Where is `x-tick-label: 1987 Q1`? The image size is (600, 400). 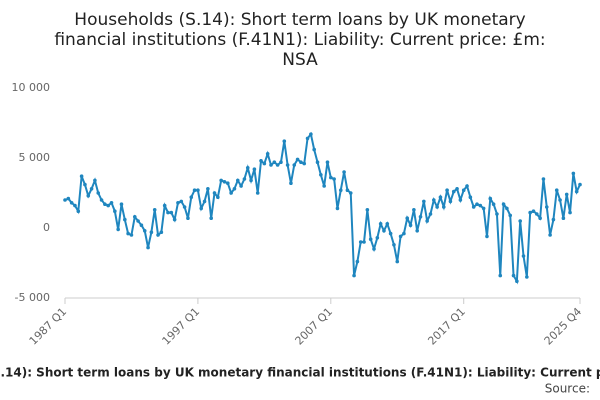 x-tick-label: 1987 Q1 is located at coordinates (48, 326).